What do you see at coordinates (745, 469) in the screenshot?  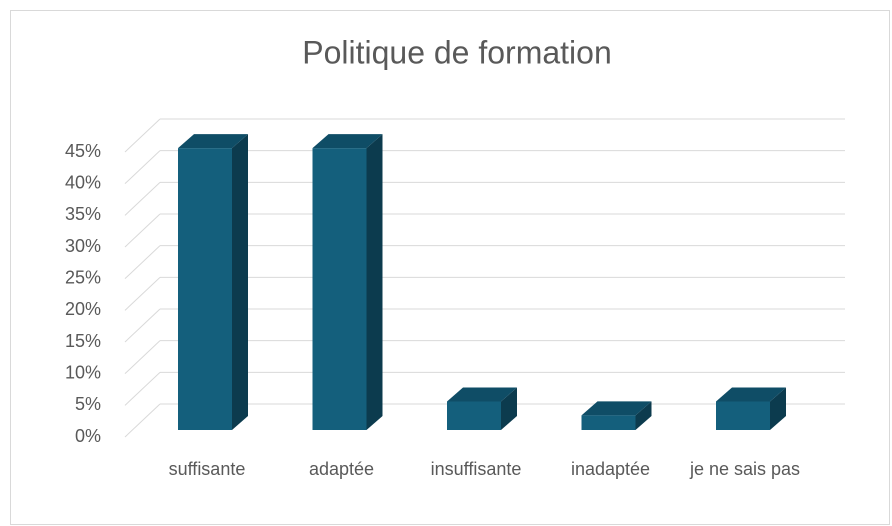 I see `x-tick-label: je ne sais pas` at bounding box center [745, 469].